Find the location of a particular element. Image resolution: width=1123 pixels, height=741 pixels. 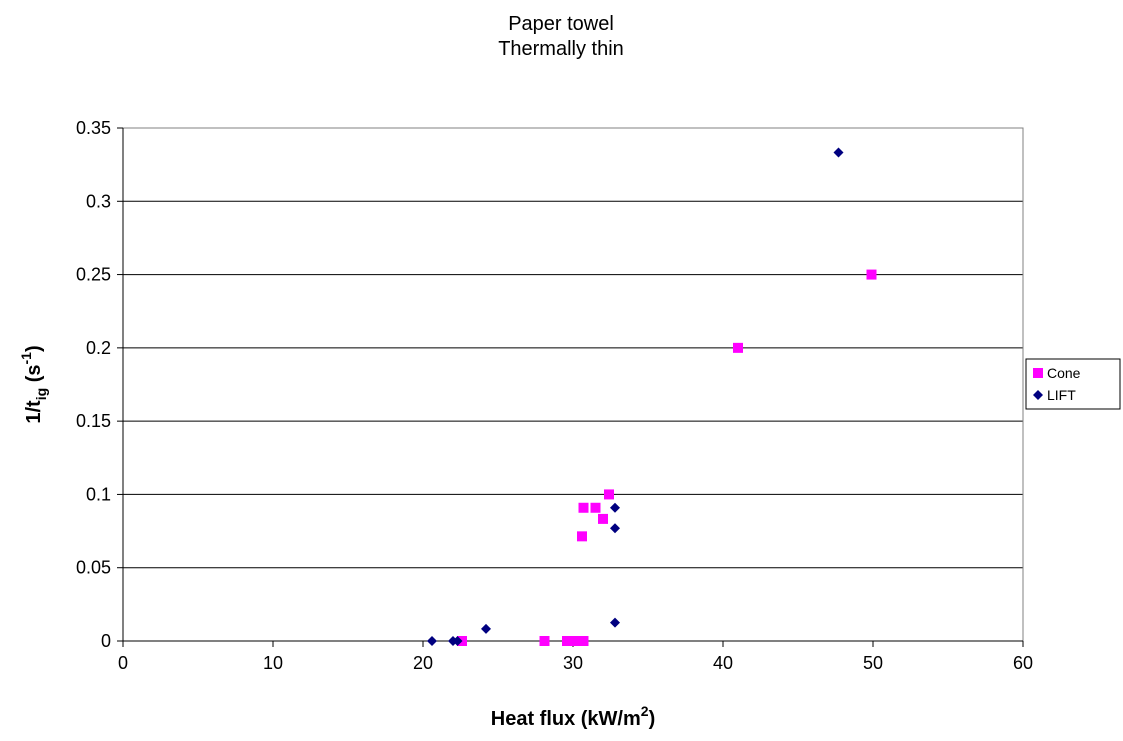

legend-marker-lift is located at coordinates (1038, 395).